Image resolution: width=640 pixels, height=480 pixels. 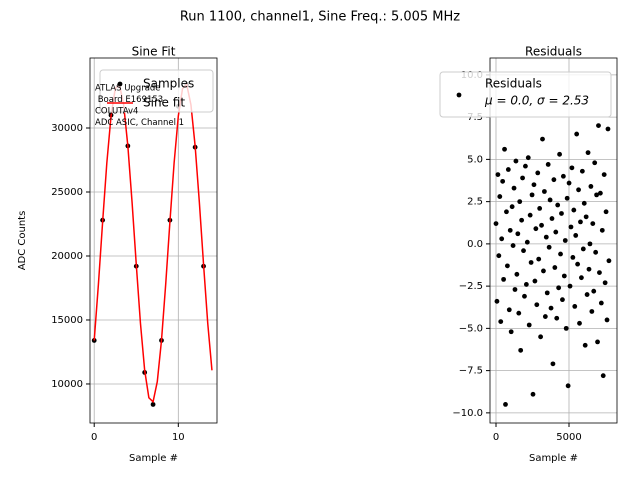 I want to click on plot-area, so click(x=552, y=265).